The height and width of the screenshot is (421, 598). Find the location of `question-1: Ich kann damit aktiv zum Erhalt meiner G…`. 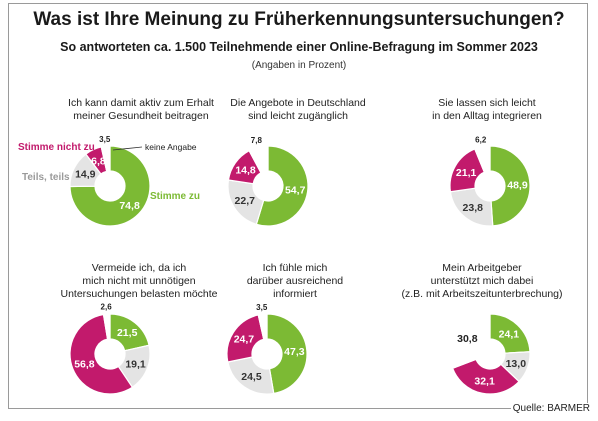

question-1: Ich kann damit aktiv zum Erhalt meiner G… is located at coordinates (141, 109).